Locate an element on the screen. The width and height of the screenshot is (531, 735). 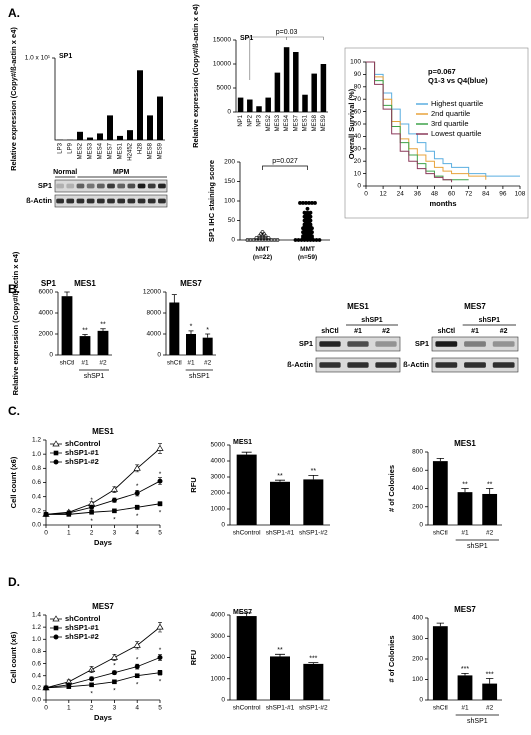
x-tick-label: 5 is located at coordinates (160, 708).